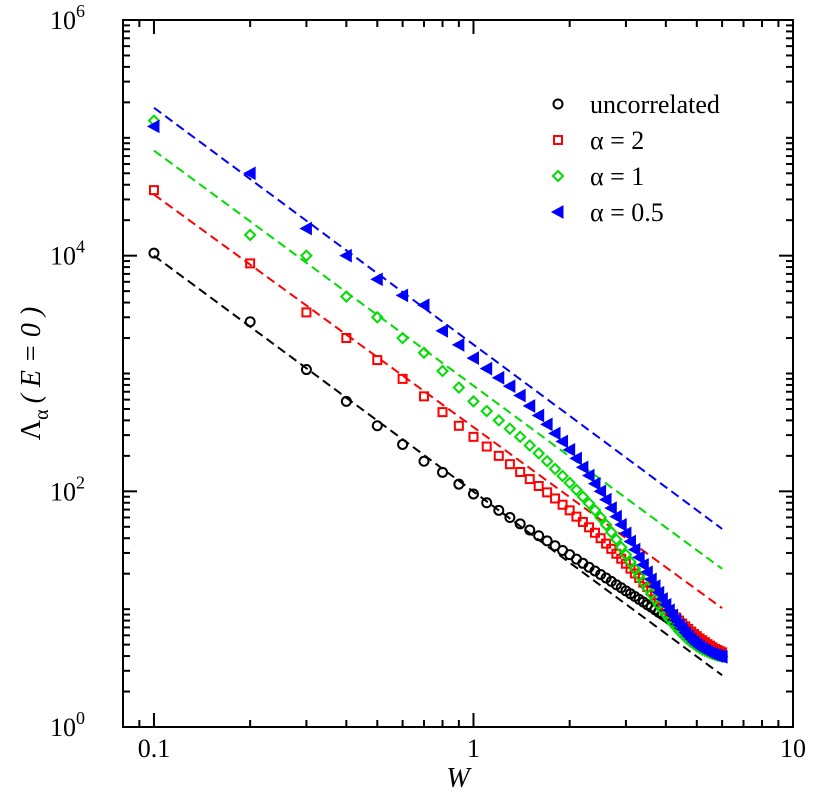 The image size is (830, 797). Describe the element at coordinates (42, 414) in the screenshot. I see `y-axis-title-sub: α` at that location.